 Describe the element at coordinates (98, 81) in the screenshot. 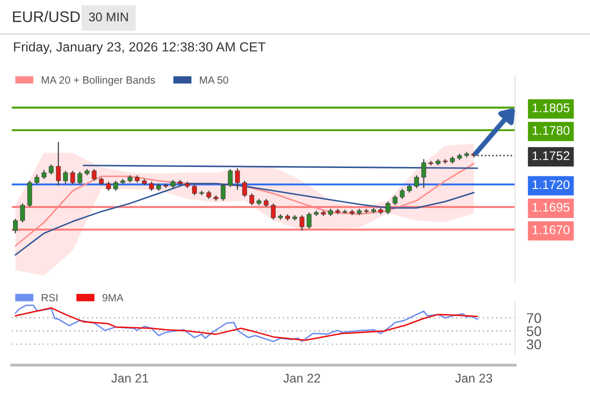

I see `legend-label: MA 20 + Bollinger Bands` at that location.